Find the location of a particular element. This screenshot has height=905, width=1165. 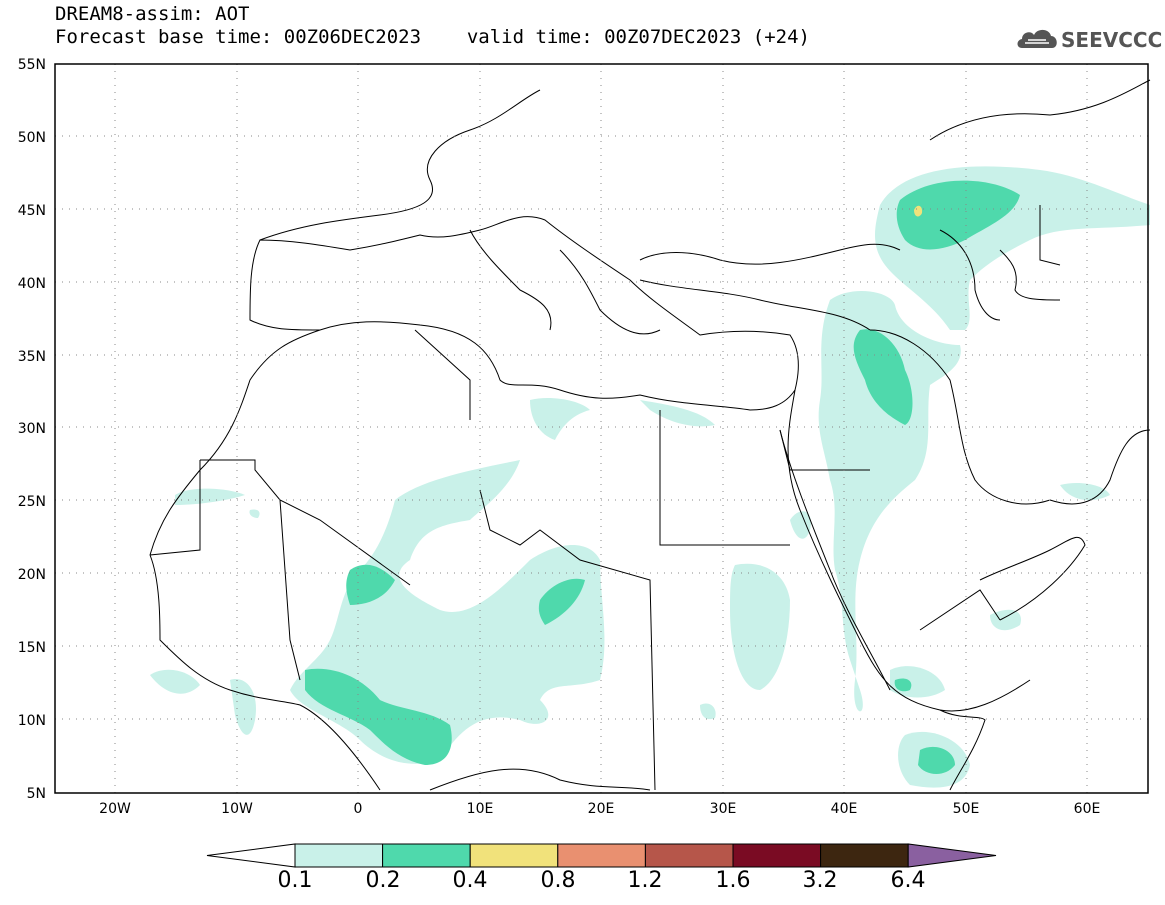

lon-tick-label: 0 is located at coordinates (358, 809).